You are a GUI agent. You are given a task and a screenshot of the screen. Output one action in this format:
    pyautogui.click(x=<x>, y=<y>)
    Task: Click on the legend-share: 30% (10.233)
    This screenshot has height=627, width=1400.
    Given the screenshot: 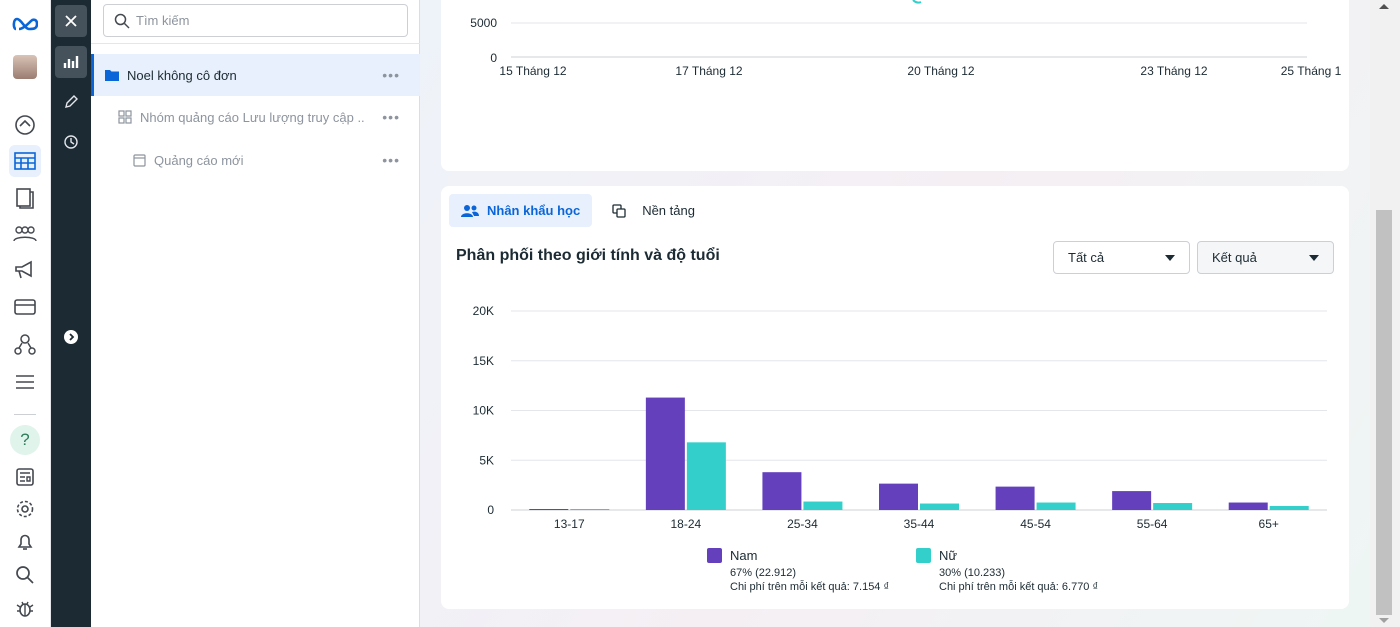 What is the action you would take?
    pyautogui.click(x=972, y=573)
    